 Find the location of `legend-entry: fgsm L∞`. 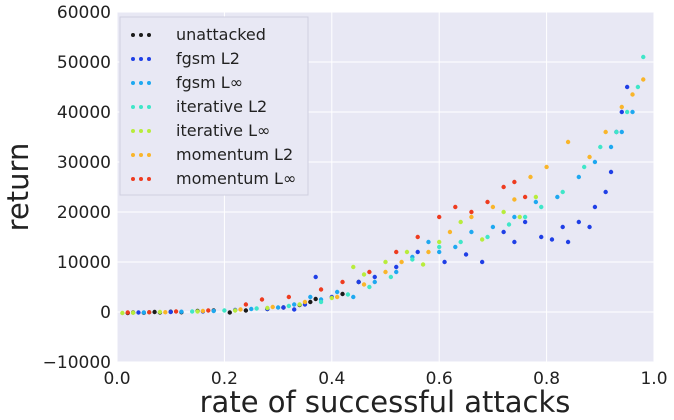

legend-entry: fgsm L∞ is located at coordinates (187, 82).